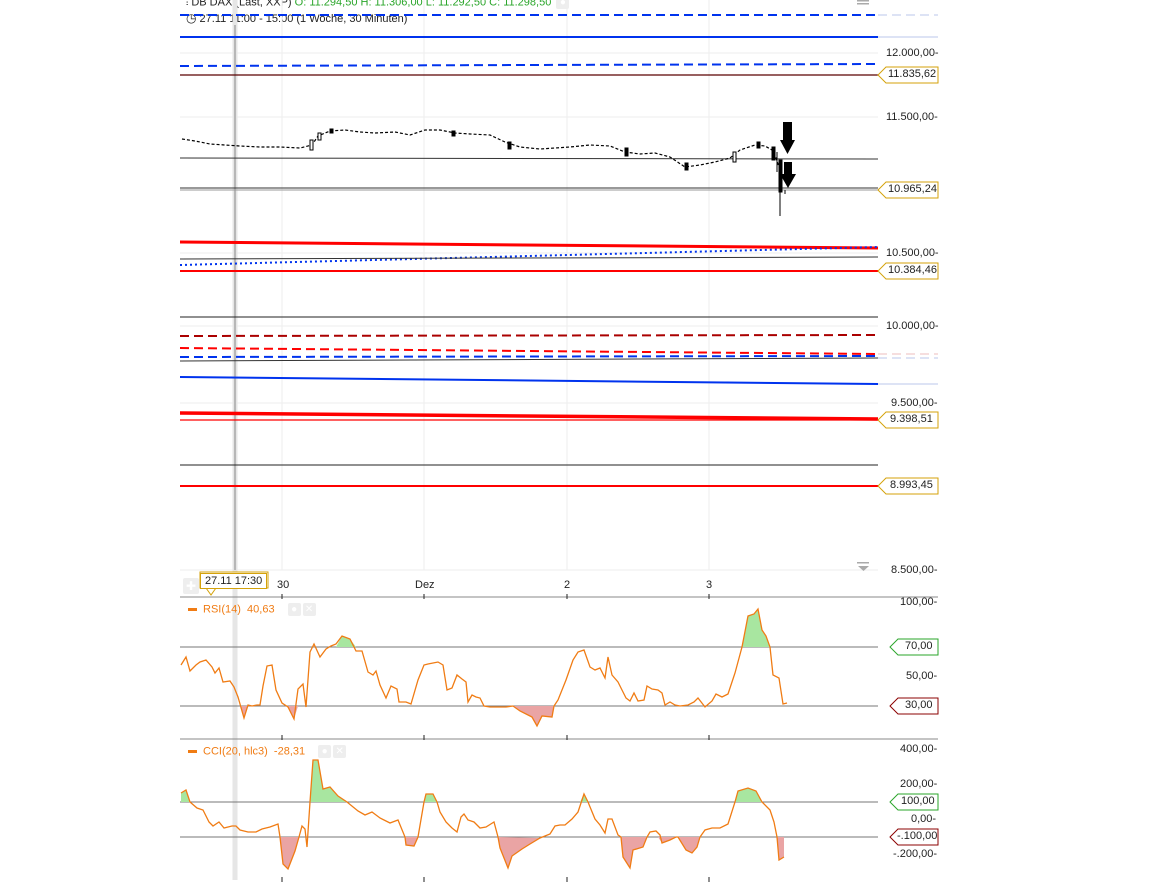 The image size is (1152, 892). I want to click on instrument-name: DB DAX (Last, XXP), so click(241, 4).